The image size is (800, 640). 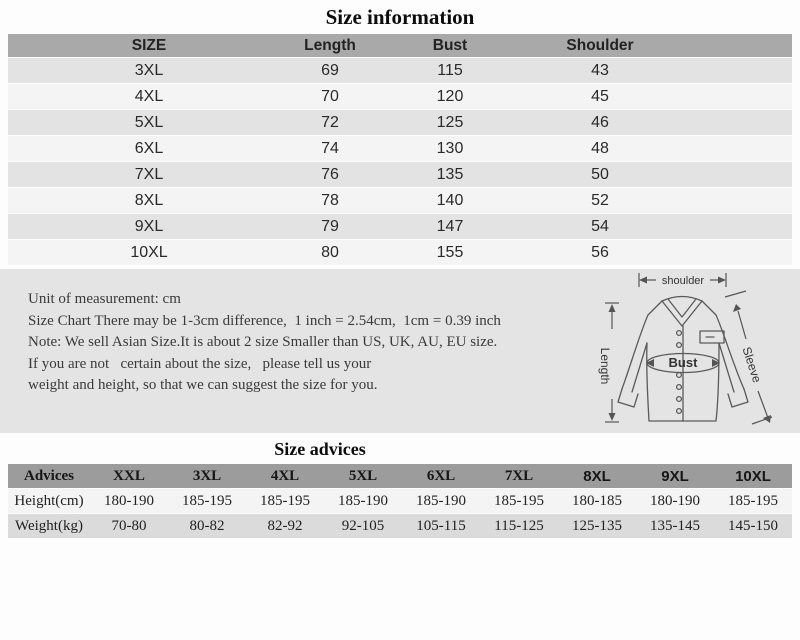 I want to click on cell-shoulder: 48, so click(x=600, y=148).